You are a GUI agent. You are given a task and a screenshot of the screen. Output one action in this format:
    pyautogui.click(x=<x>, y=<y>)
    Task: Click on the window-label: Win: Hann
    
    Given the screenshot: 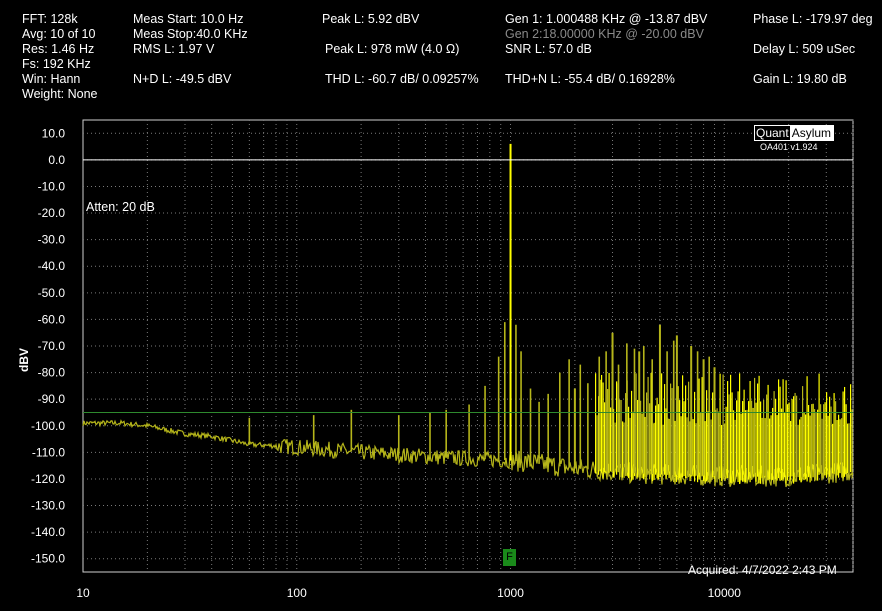 What is the action you would take?
    pyautogui.click(x=51, y=79)
    